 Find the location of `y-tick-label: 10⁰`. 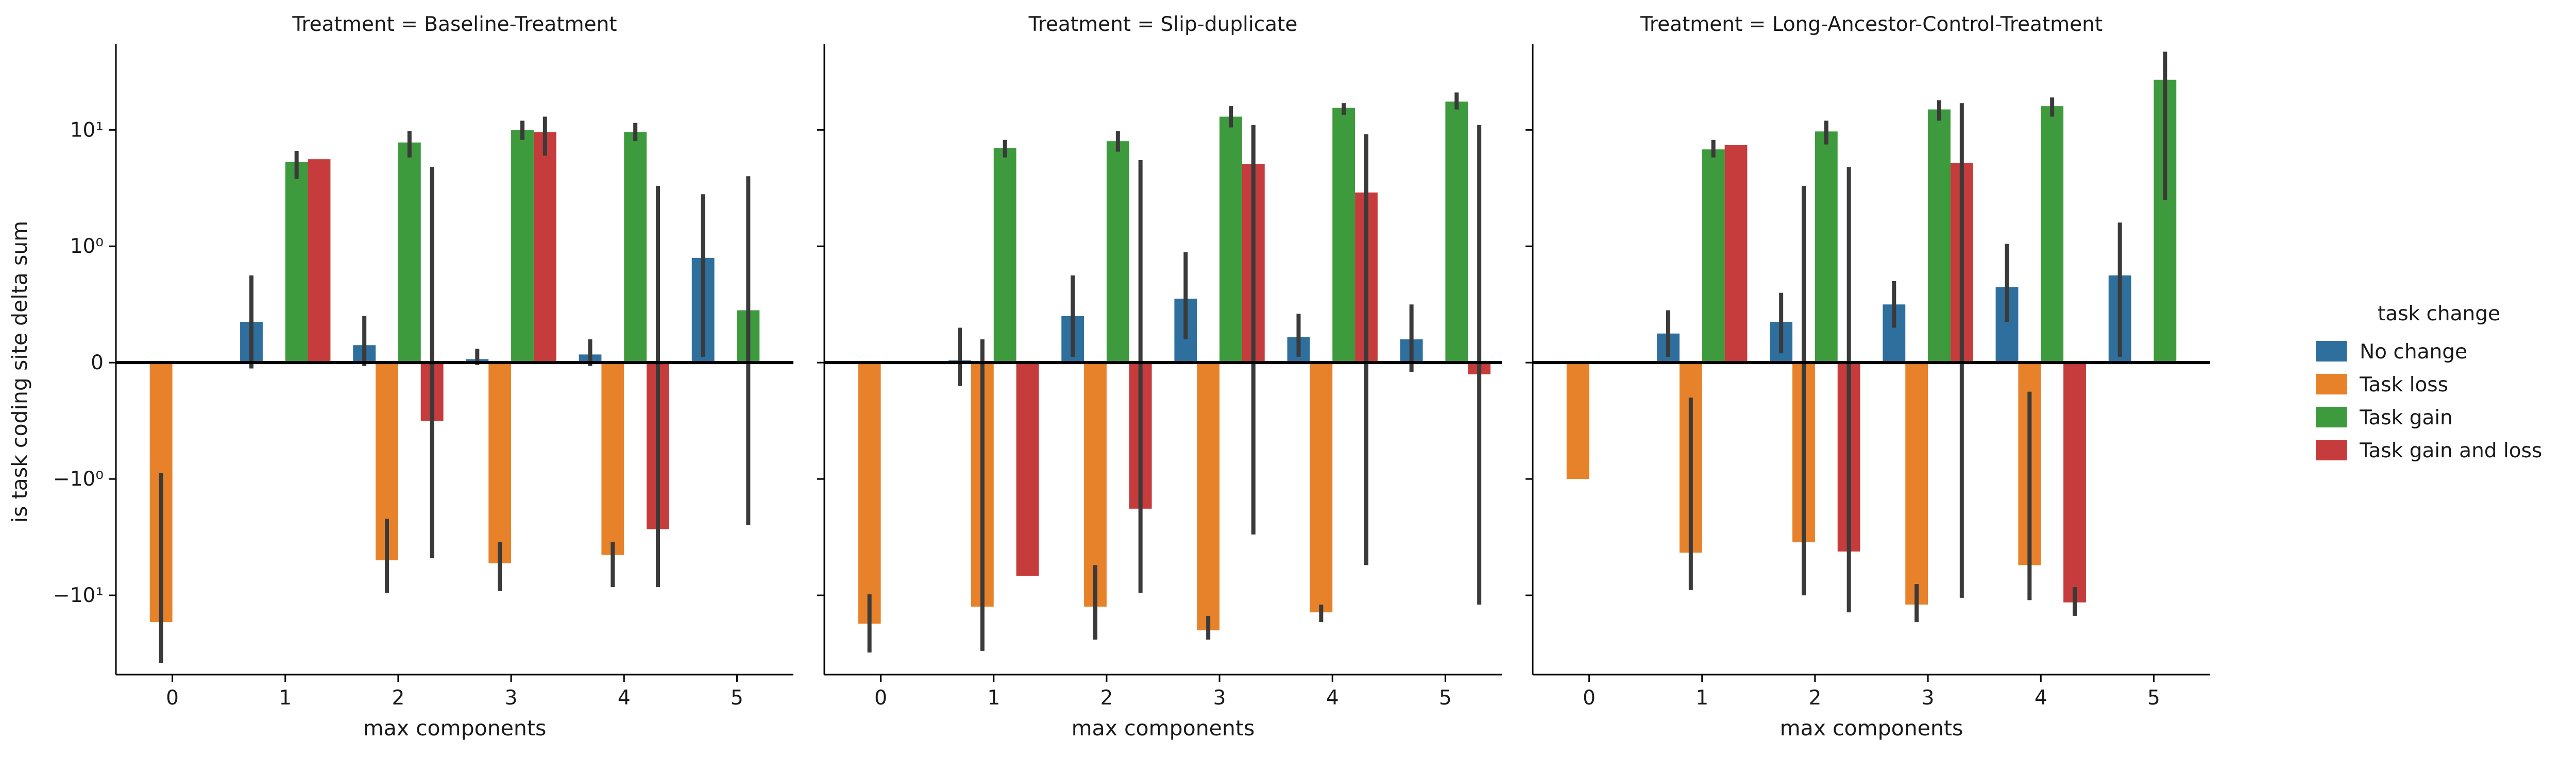

y-tick-label: 10⁰ is located at coordinates (87, 246).